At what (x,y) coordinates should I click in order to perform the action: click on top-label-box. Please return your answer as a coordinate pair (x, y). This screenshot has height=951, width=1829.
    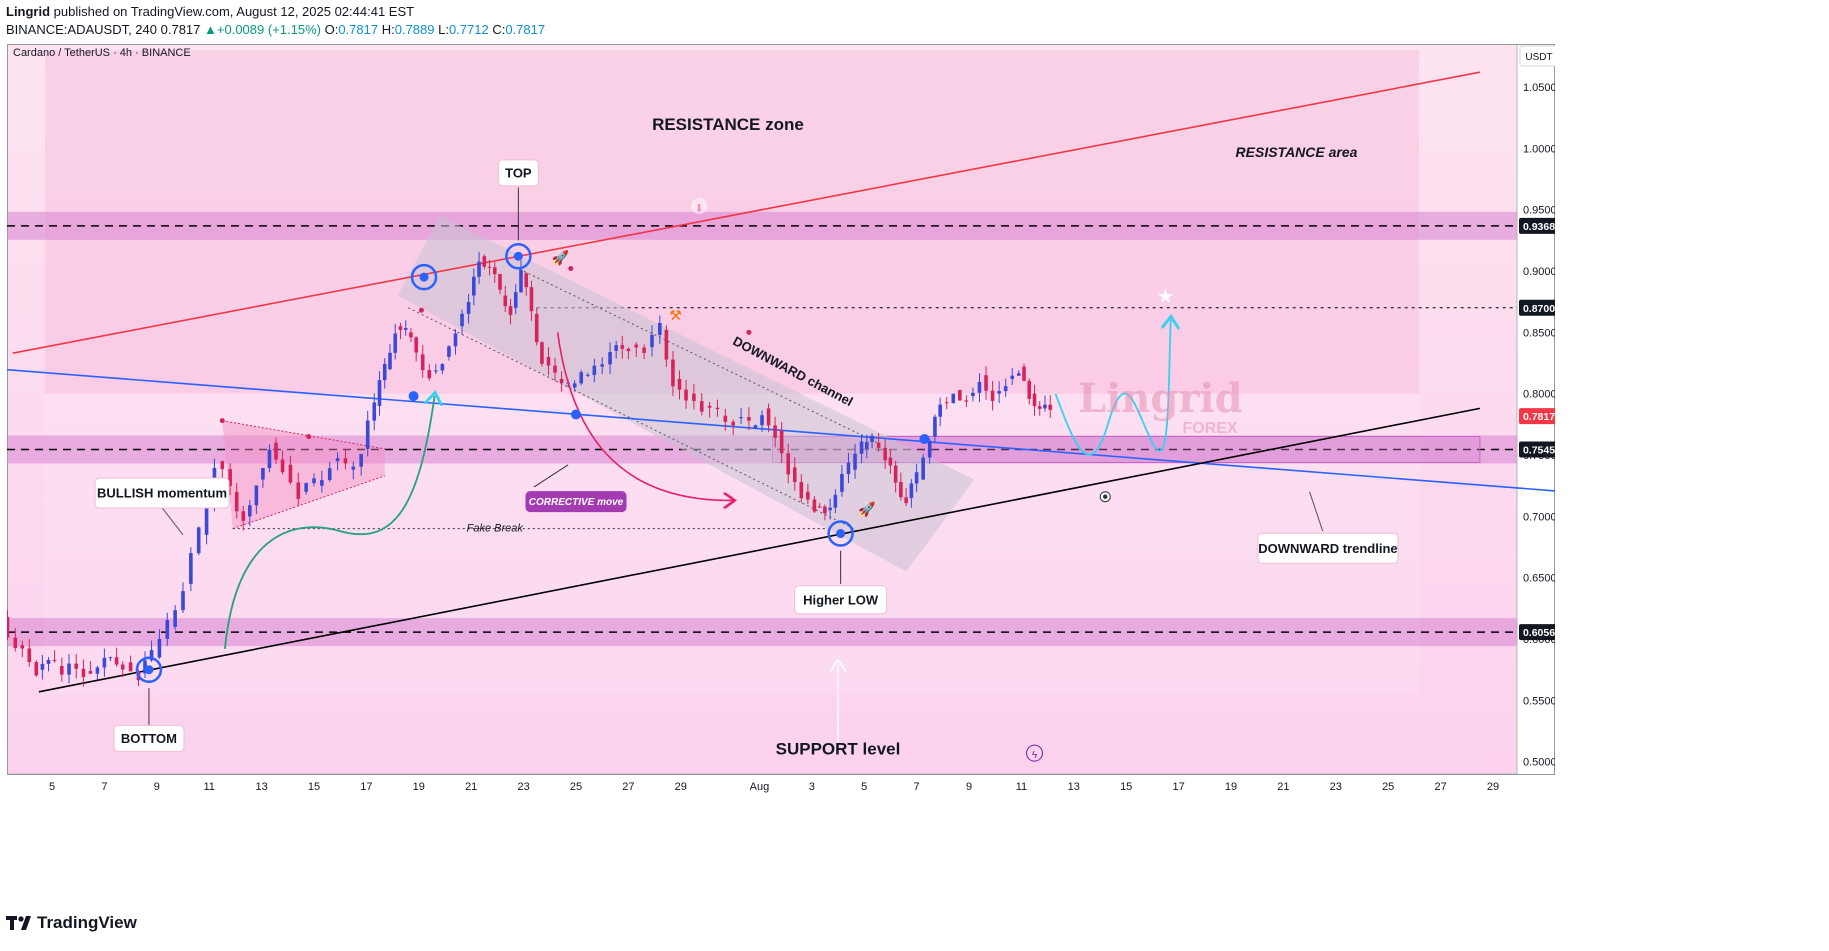
    Looking at the image, I should click on (518, 173).